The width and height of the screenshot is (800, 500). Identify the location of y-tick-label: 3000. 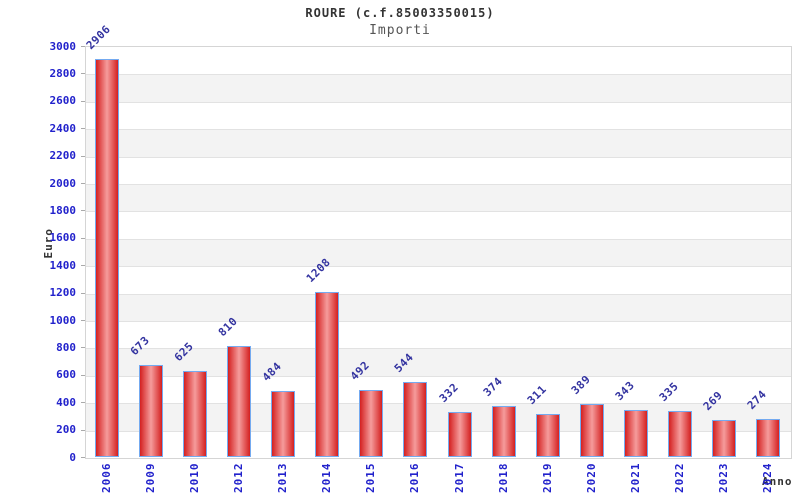
(63, 46).